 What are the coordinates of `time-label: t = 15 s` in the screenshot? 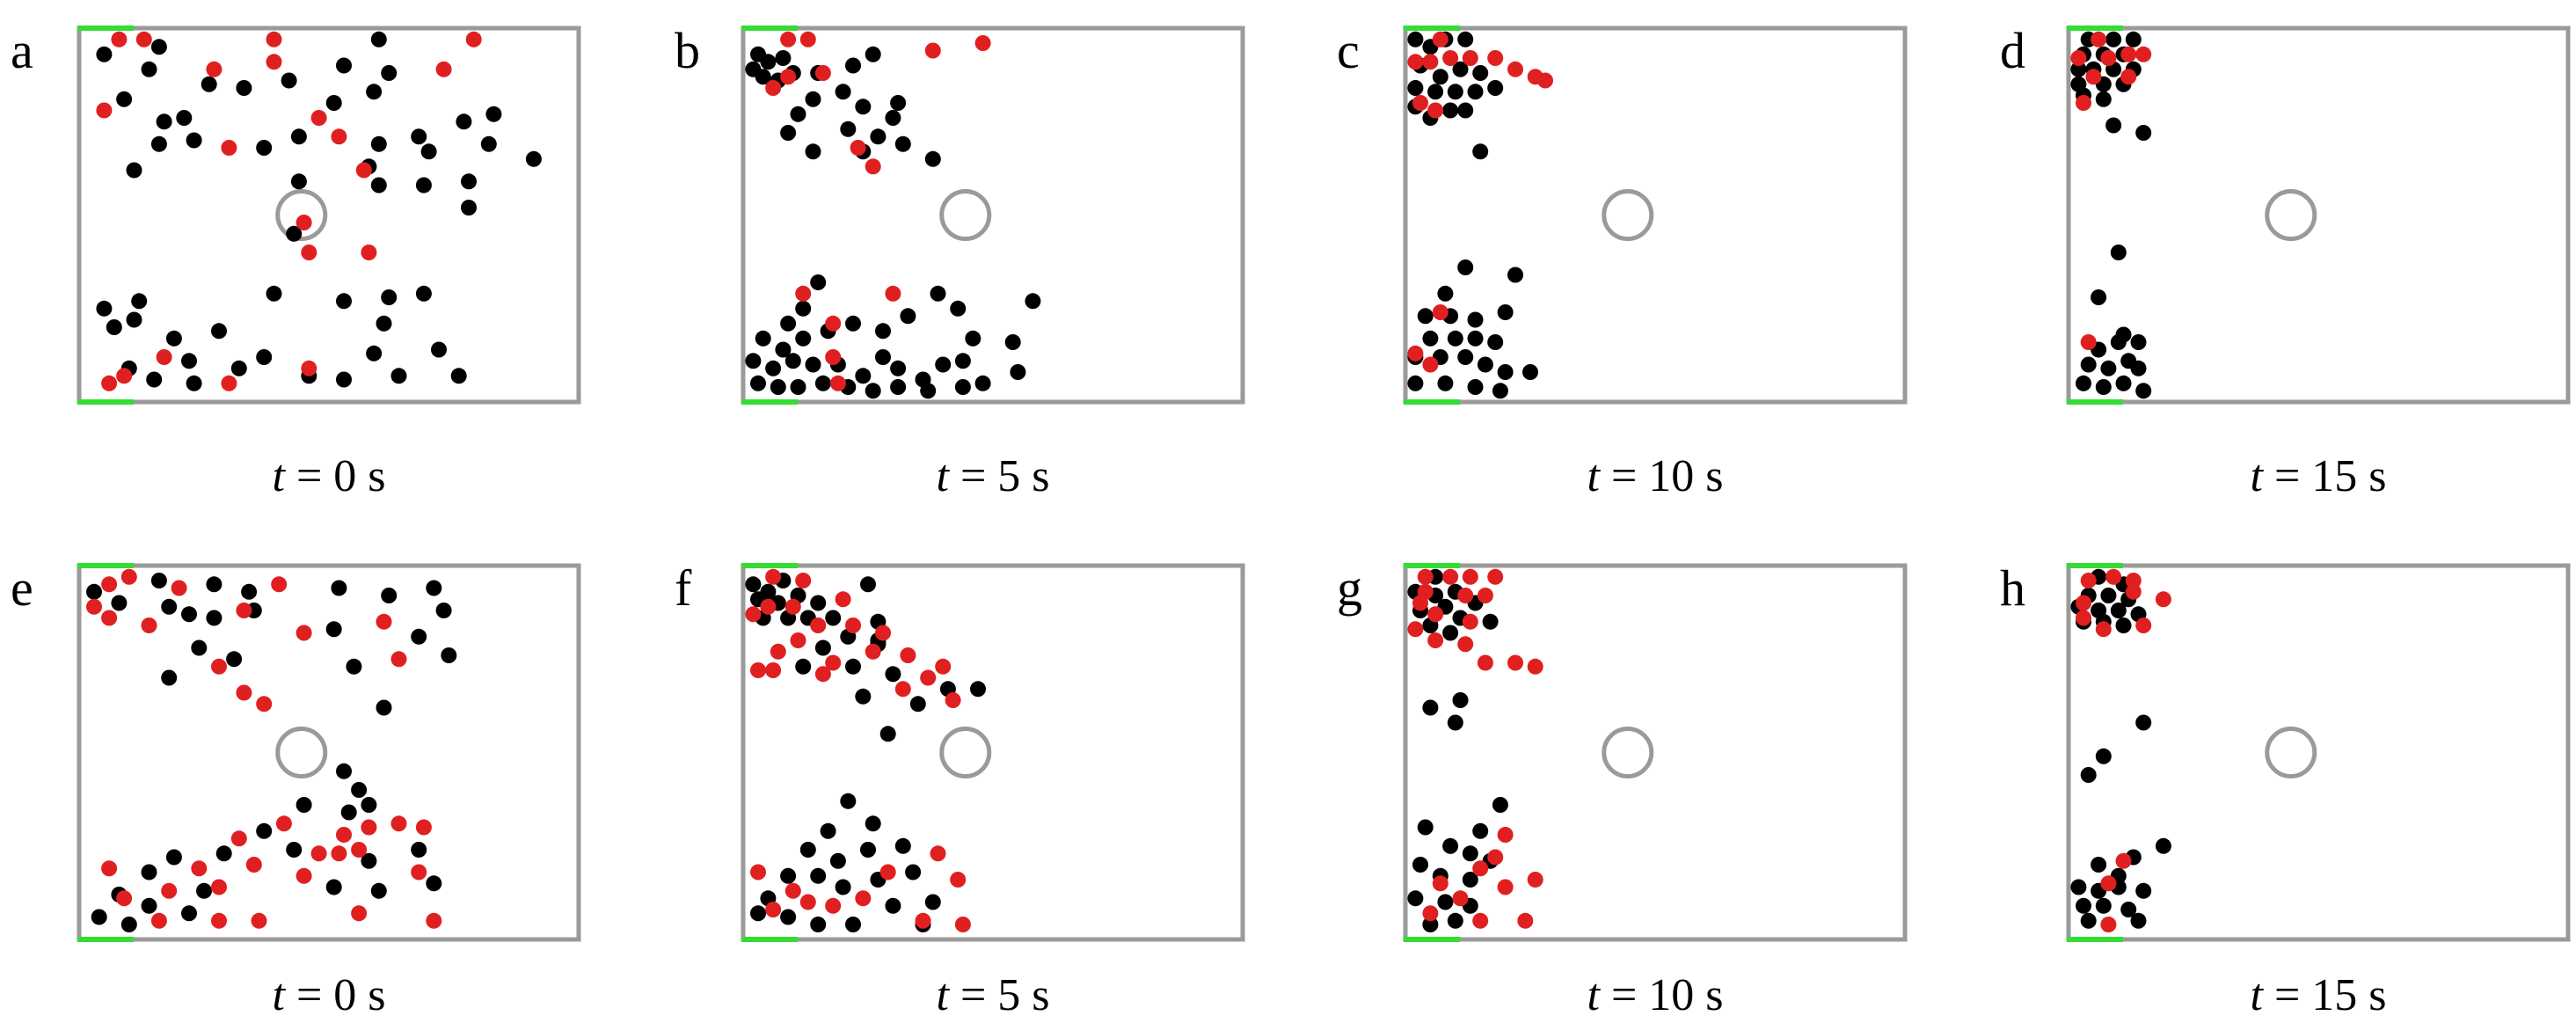 It's located at (2318, 476).